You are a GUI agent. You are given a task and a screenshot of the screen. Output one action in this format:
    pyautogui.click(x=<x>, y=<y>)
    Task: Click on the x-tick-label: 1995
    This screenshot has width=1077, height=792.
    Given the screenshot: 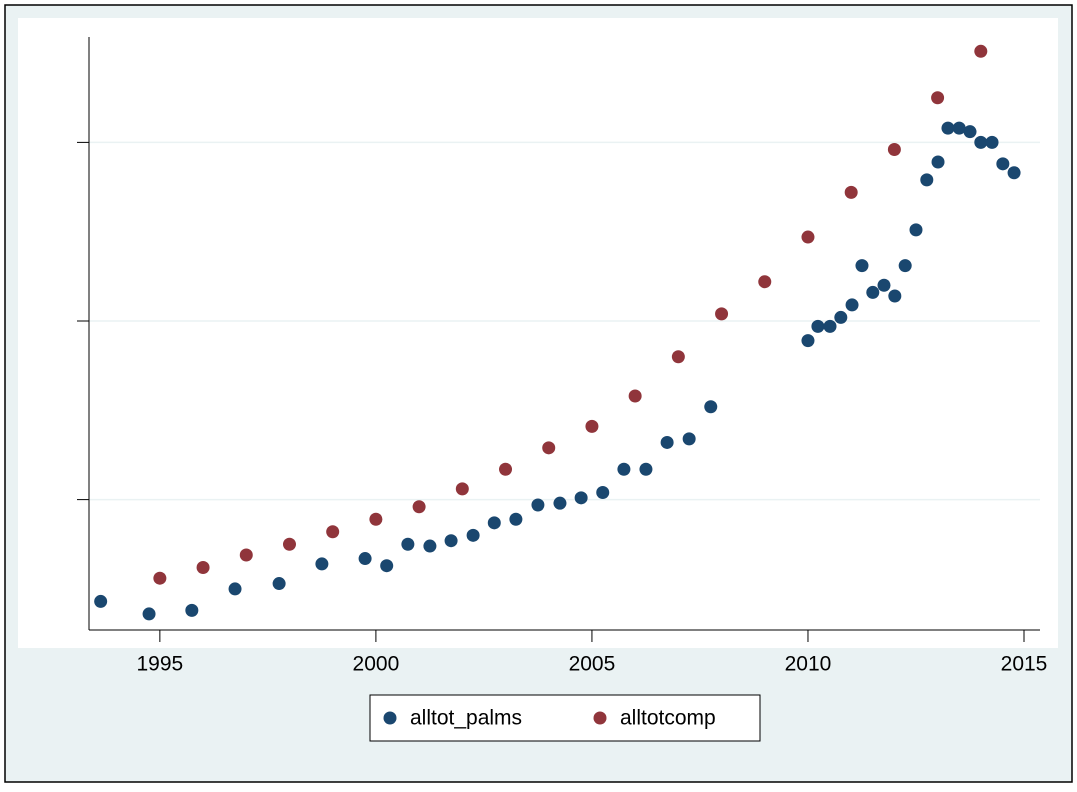 What is the action you would take?
    pyautogui.click(x=160, y=664)
    